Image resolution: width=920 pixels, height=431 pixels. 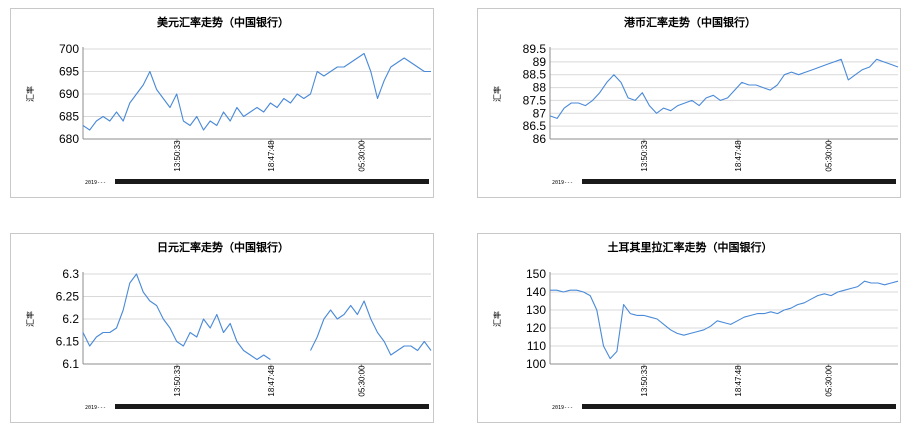 I want to click on y-tick-label: 100, so click(x=536, y=364).